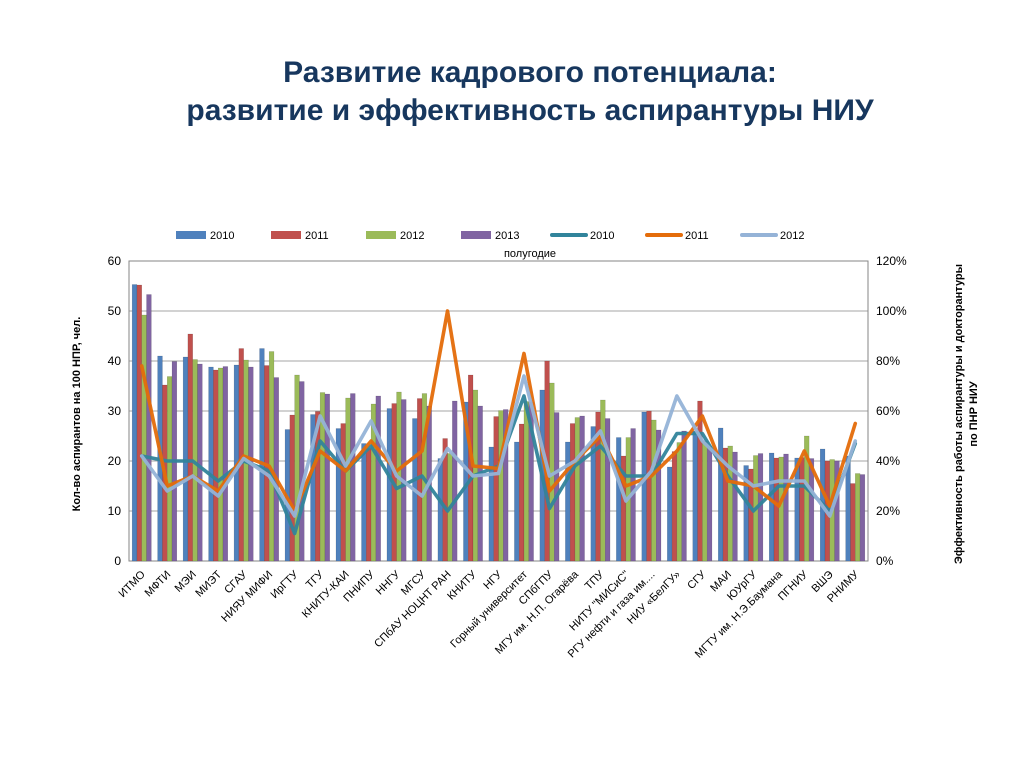  Describe the element at coordinates (208, 583) in the screenshot. I see `x-tick-label: МИЭТ` at that location.